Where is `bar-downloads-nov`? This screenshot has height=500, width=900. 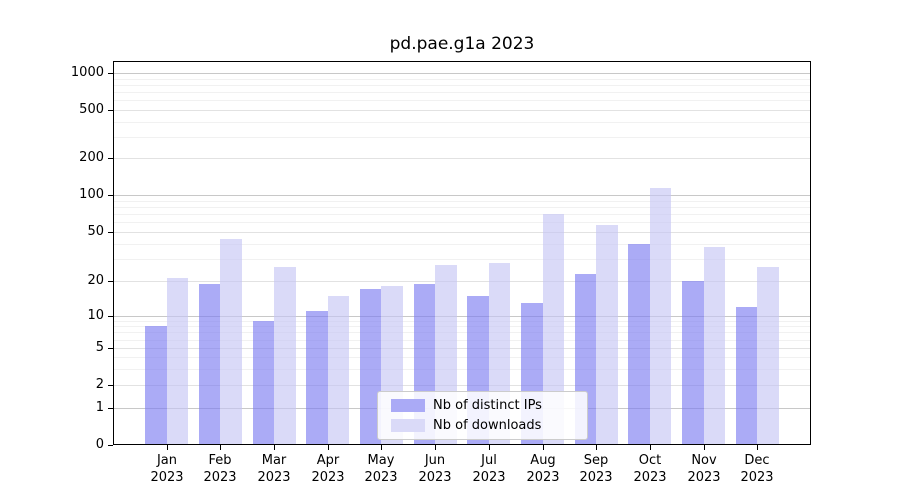
bar-downloads-nov is located at coordinates (714, 345).